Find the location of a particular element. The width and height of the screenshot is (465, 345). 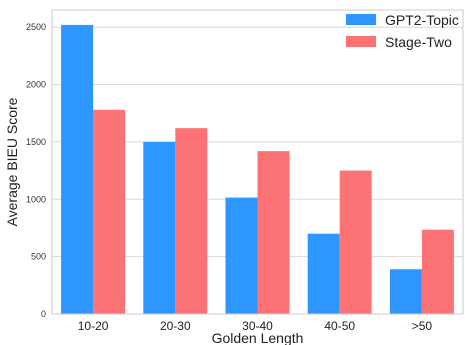

x-tick-label: 30-40 is located at coordinates (257, 326).